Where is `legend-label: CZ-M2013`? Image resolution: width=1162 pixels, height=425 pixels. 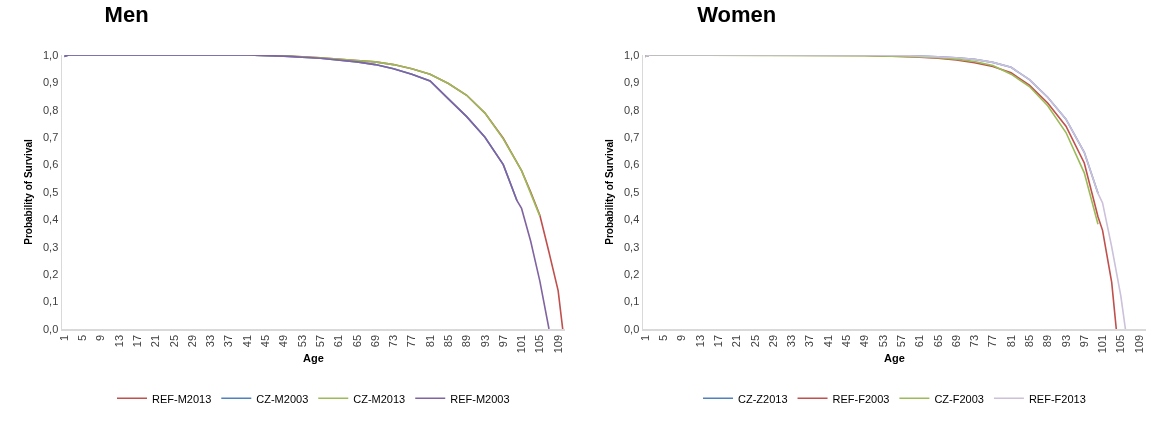 legend-label: CZ-M2013 is located at coordinates (379, 398).